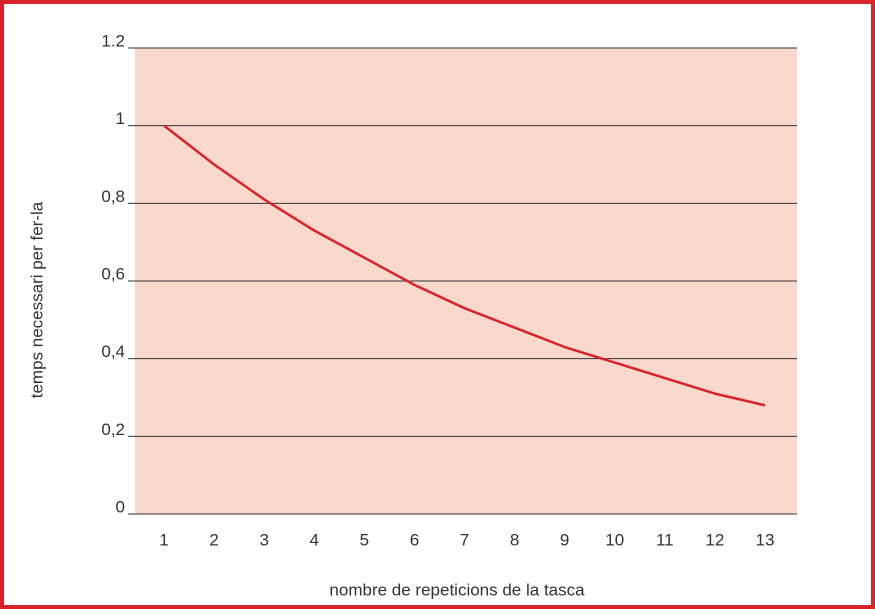 This screenshot has width=875, height=609. I want to click on y-axis-label: temps necessari per fer-la, so click(36, 299).